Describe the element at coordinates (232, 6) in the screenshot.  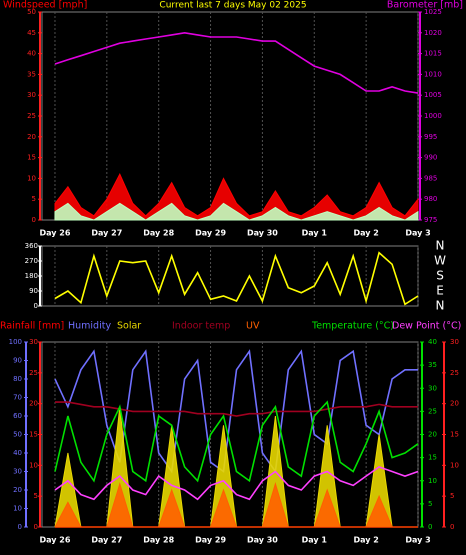
I see `chart-title: Current last 7 days May 02 2025` at that location.